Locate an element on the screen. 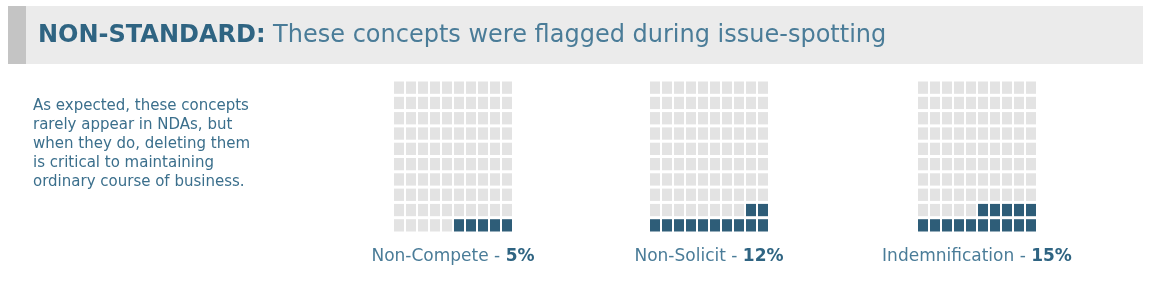 This screenshot has height=281, width=1150. data-label: 12% is located at coordinates (763, 255).